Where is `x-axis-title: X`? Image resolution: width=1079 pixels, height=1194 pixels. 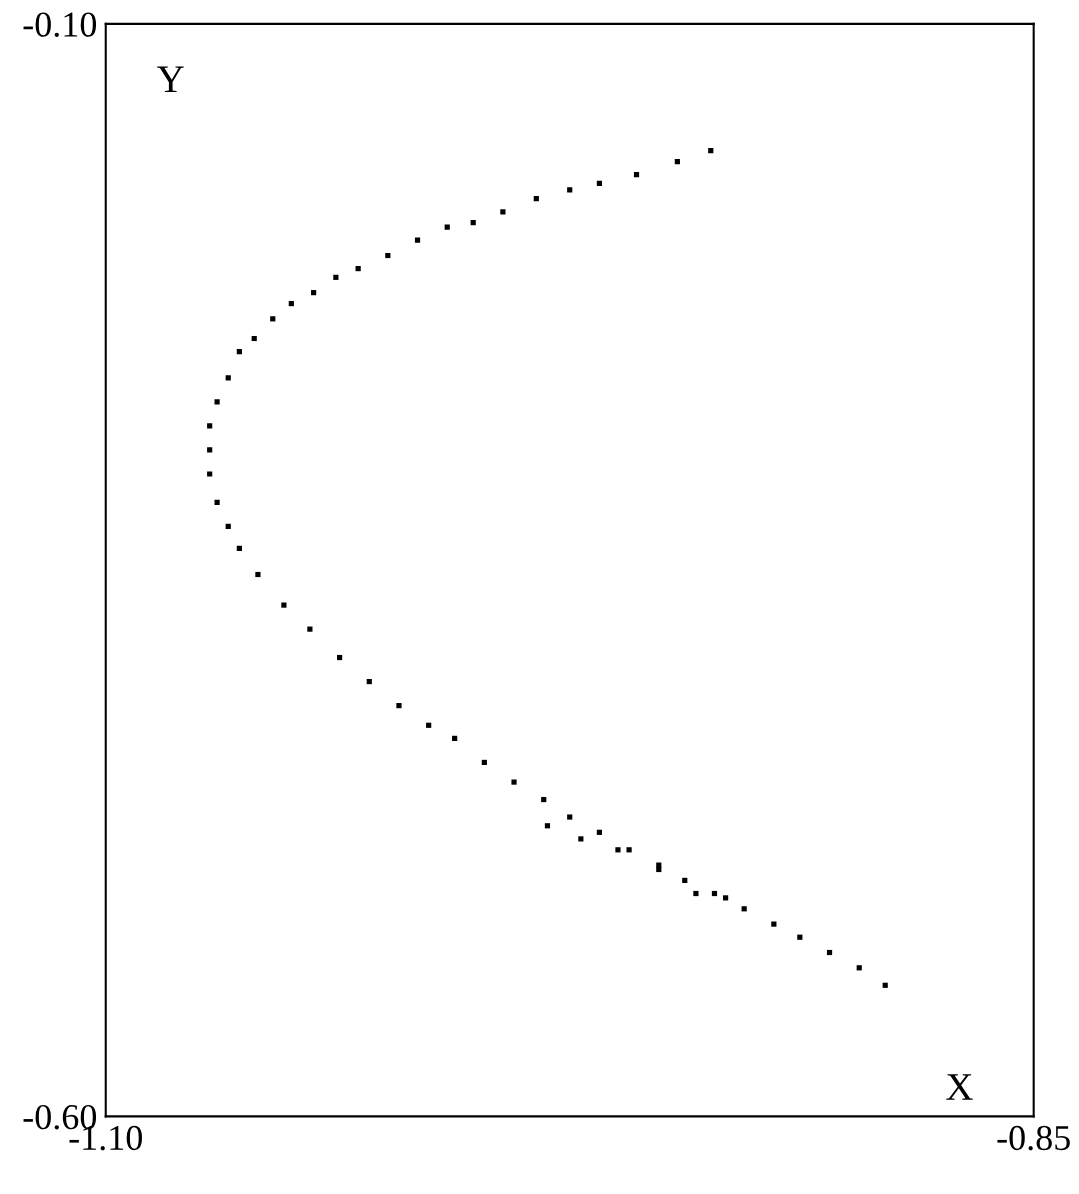
x-axis-title: X is located at coordinates (959, 1087).